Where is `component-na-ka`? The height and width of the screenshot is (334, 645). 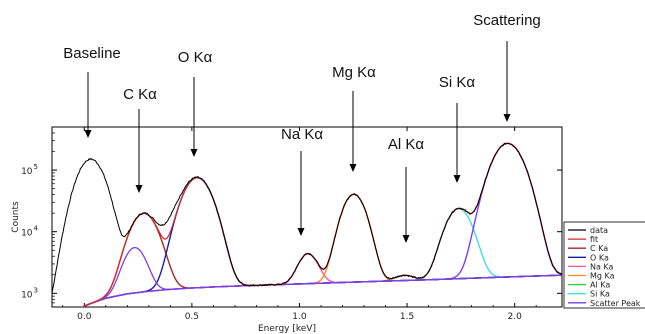
component-na-ka is located at coordinates (321, 280).